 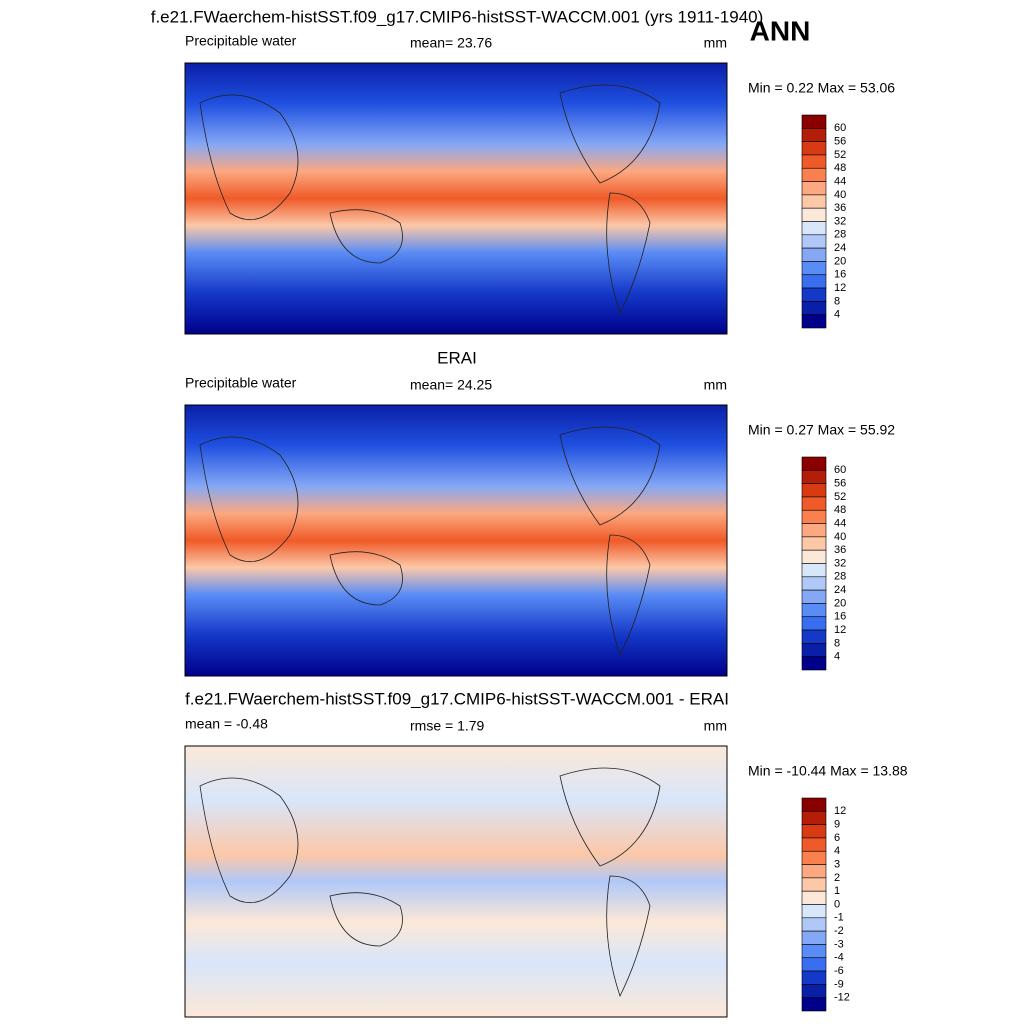 What do you see at coordinates (839, 931) in the screenshot?
I see `colorbar-label: -2` at bounding box center [839, 931].